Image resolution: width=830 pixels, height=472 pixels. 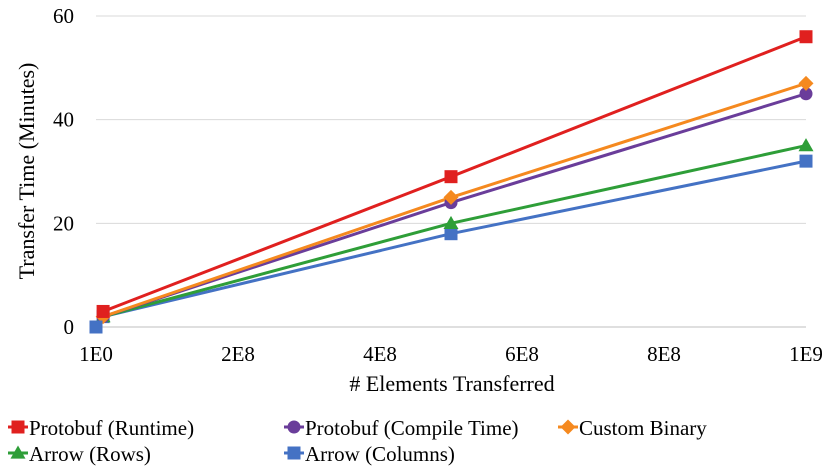 I want to click on y-tick-label: 0, so click(x=69, y=327).